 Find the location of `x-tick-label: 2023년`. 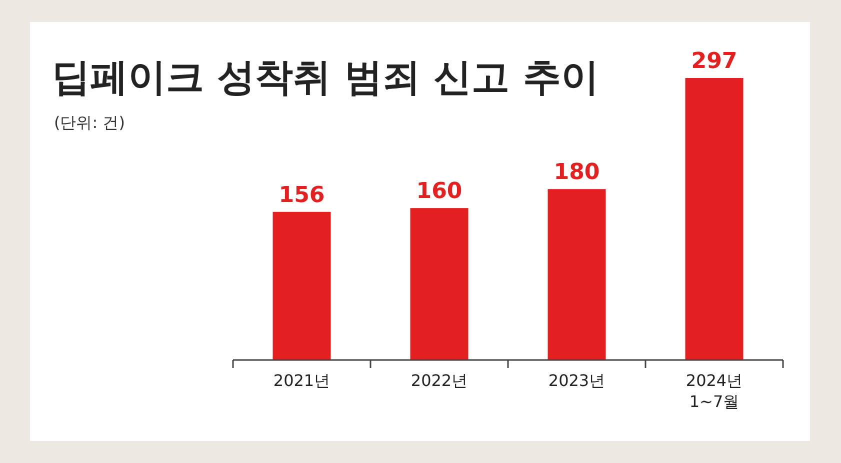

x-tick-label: 2023년 is located at coordinates (577, 380).